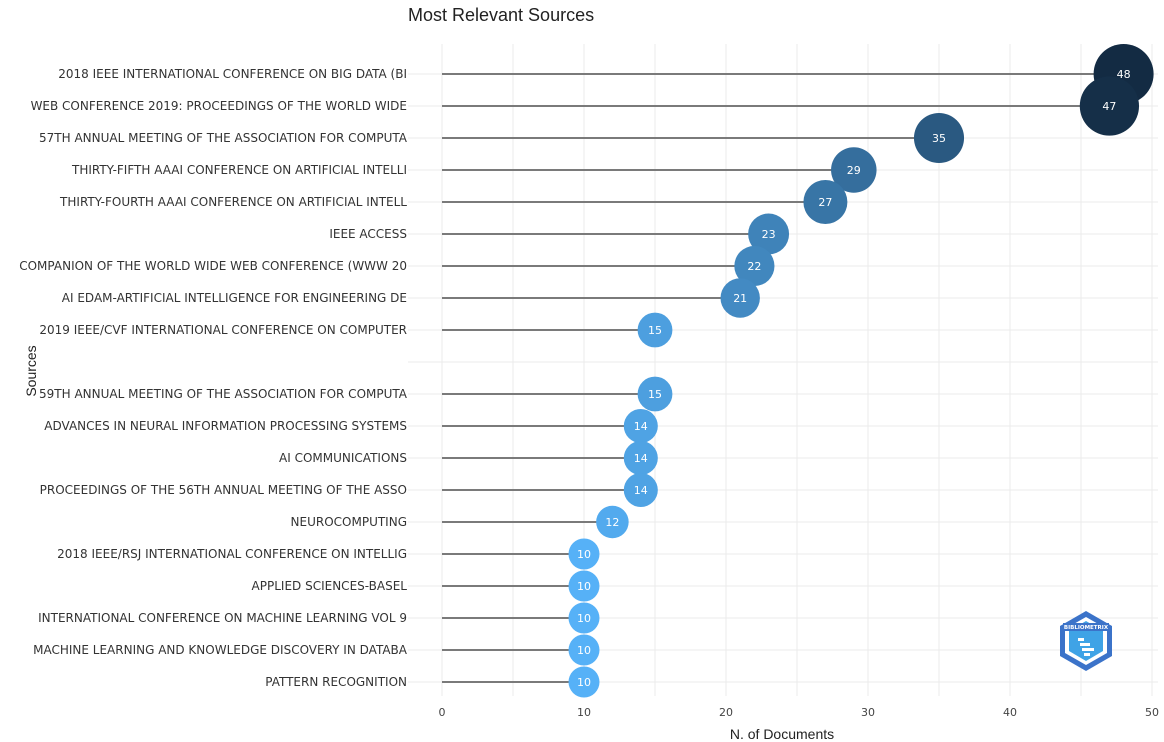  What do you see at coordinates (782, 734) in the screenshot?
I see `x-axis-title: N. of Documents` at bounding box center [782, 734].